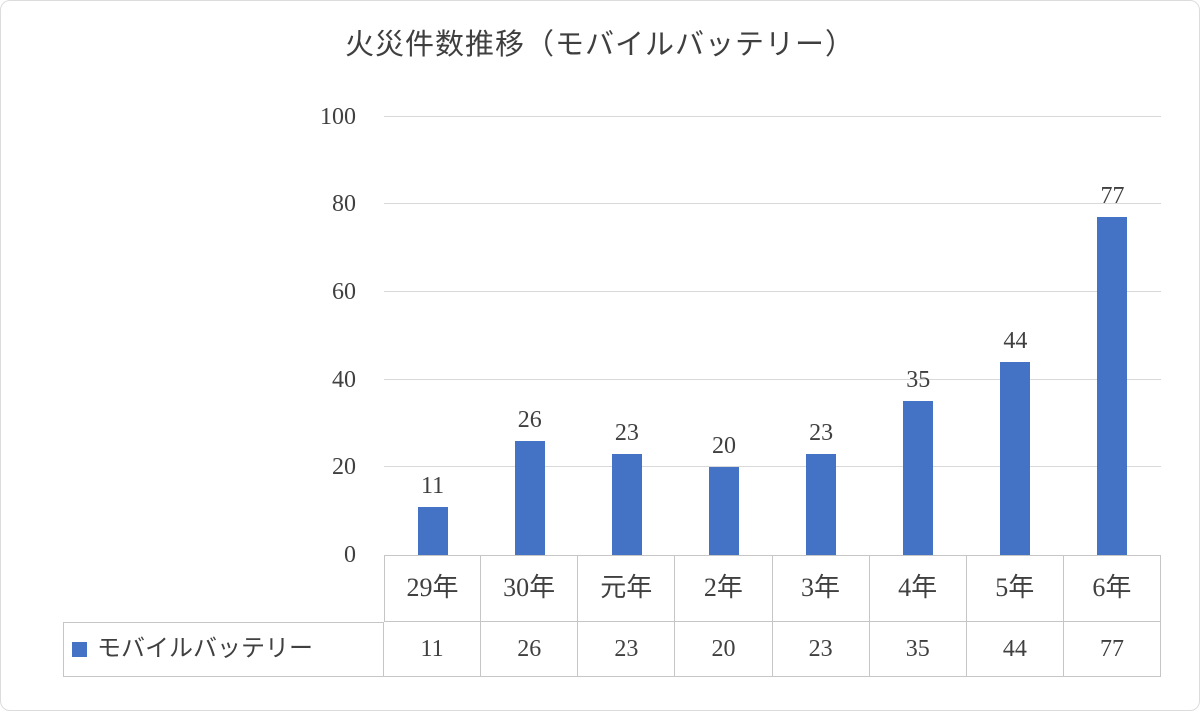 The width and height of the screenshot is (1200, 711). Describe the element at coordinates (724, 649) in the screenshot. I see `table-value: 20` at that location.